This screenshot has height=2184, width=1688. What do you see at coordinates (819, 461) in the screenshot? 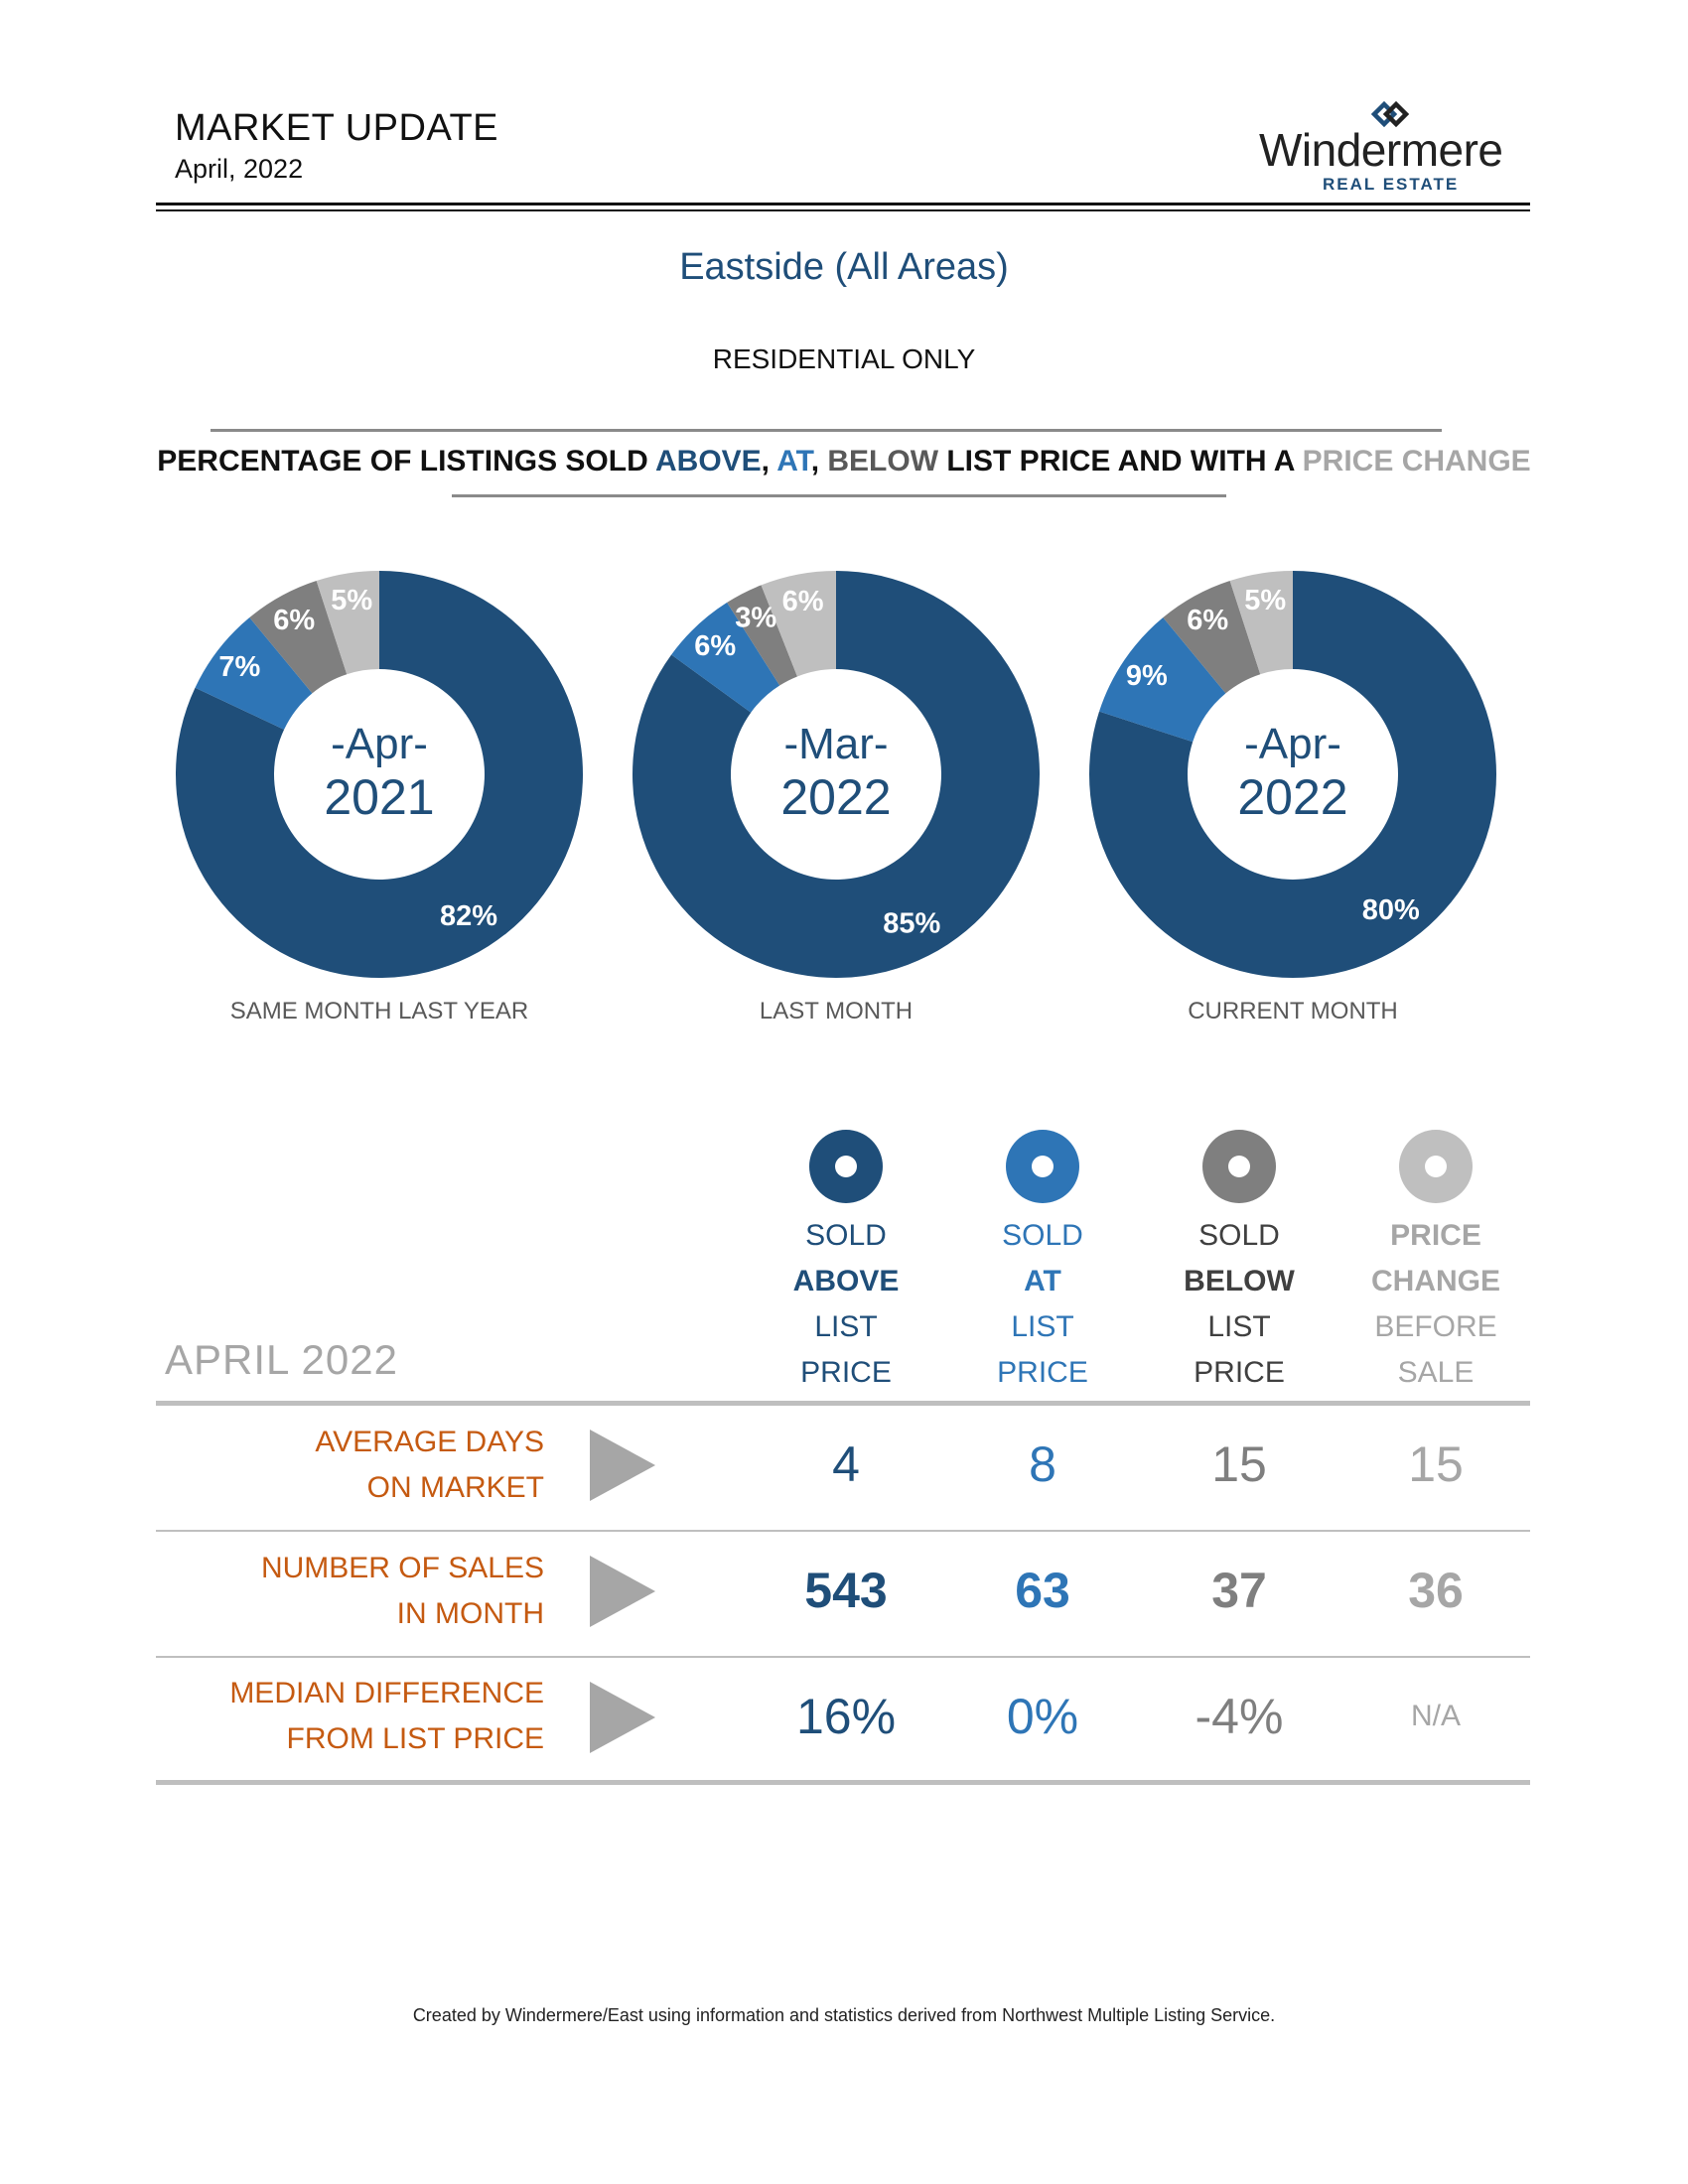
I see `headline-comma2: ,` at bounding box center [819, 461].